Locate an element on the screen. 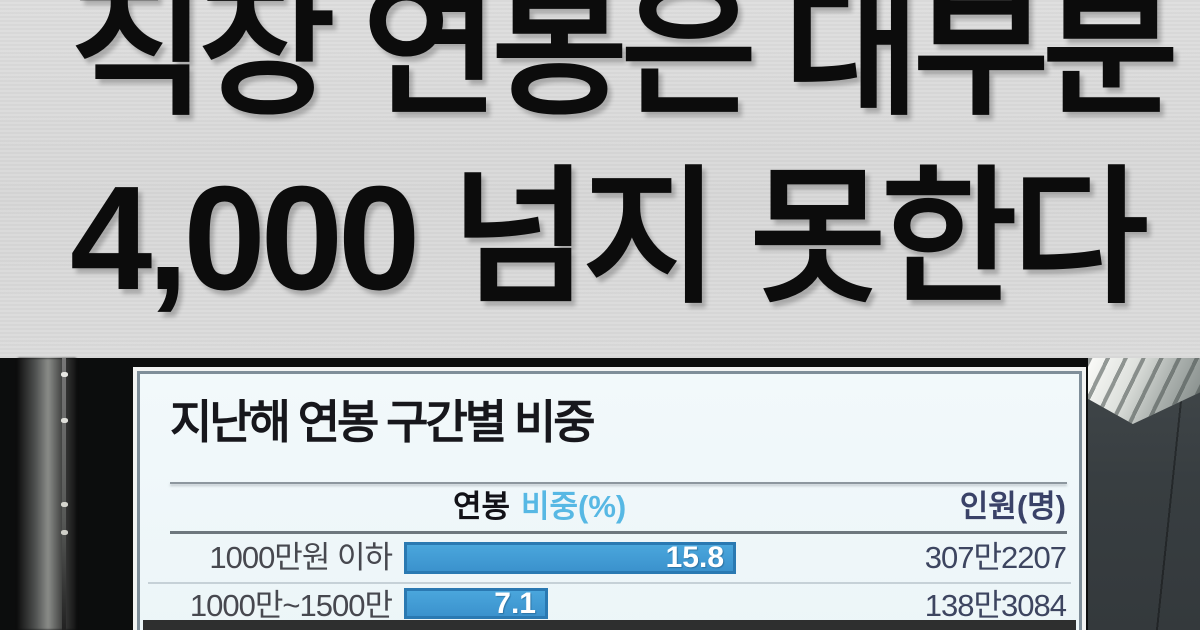 This screenshot has width=1200, height=630. separator-top is located at coordinates (618, 483).